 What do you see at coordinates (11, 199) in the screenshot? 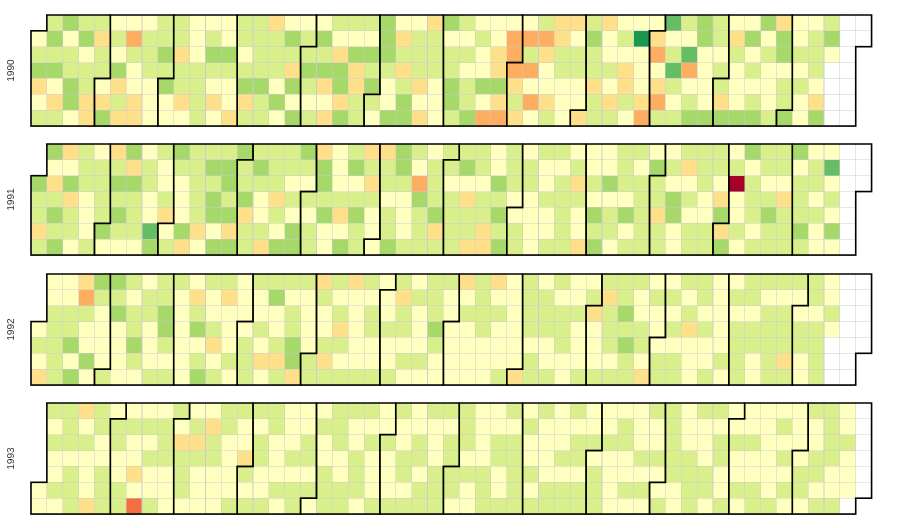
I see `year-label: 1991` at bounding box center [11, 199].